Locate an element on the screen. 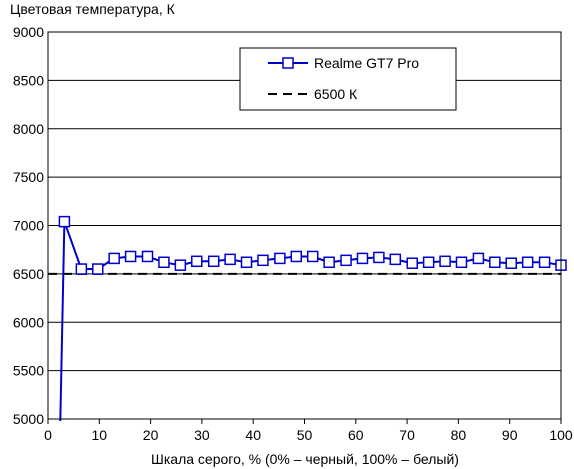  y-tick-label: 9000 is located at coordinates (28, 32).